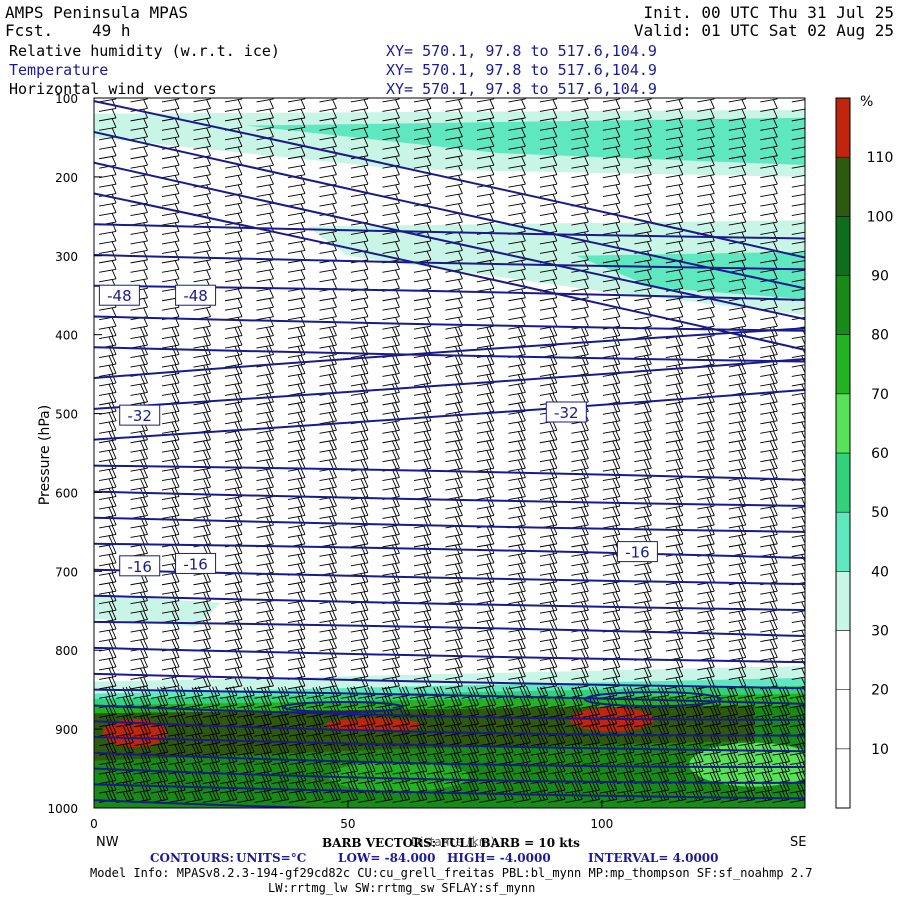  I want to click on colorbar-tick-label: 50, so click(880, 513).